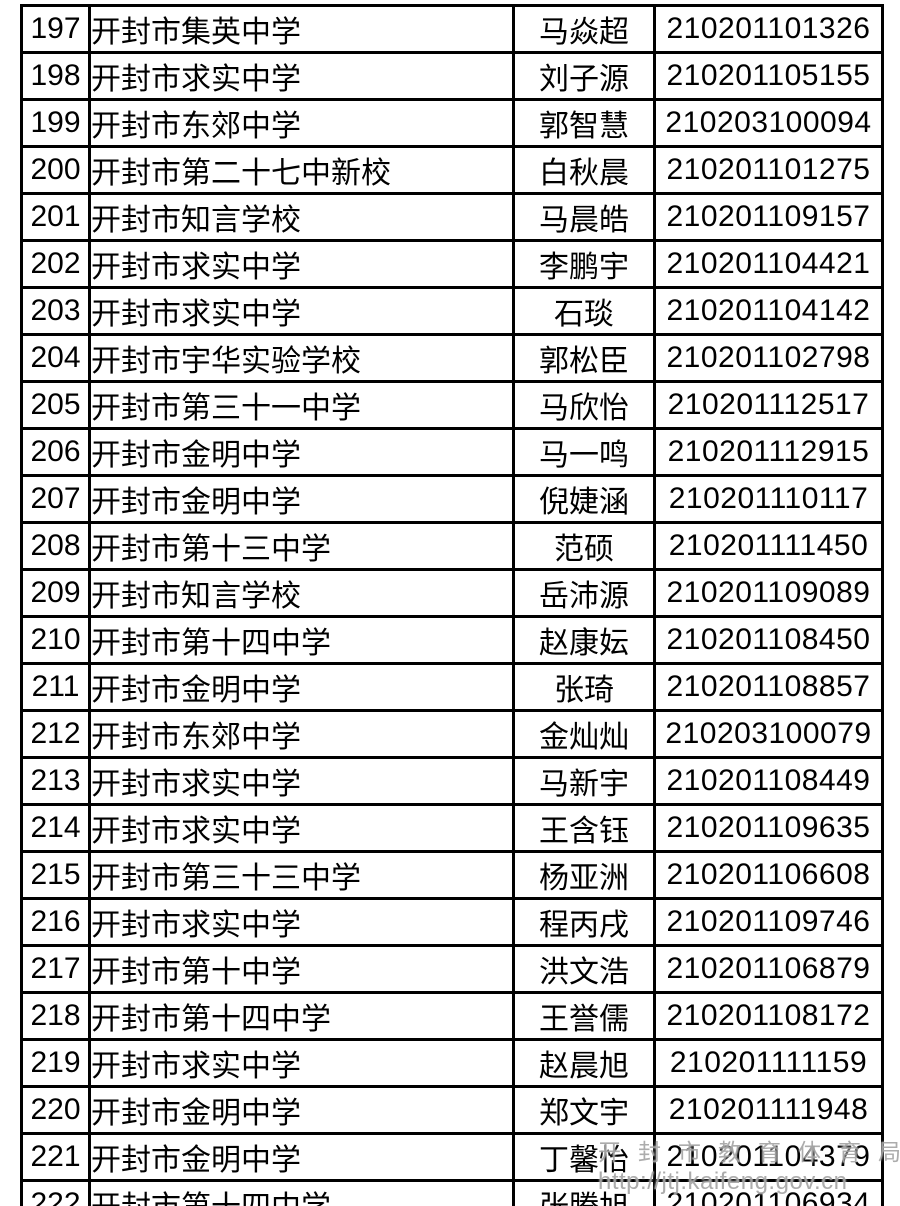  I want to click on row-number-cell: 207, so click(55, 499).